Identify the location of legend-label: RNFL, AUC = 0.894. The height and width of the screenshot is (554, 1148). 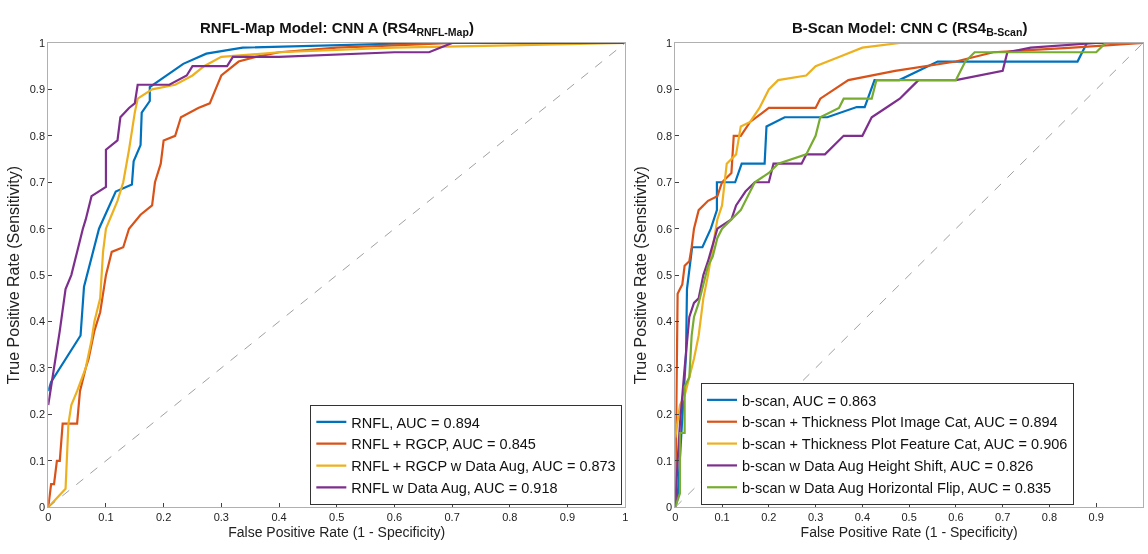
(415, 422).